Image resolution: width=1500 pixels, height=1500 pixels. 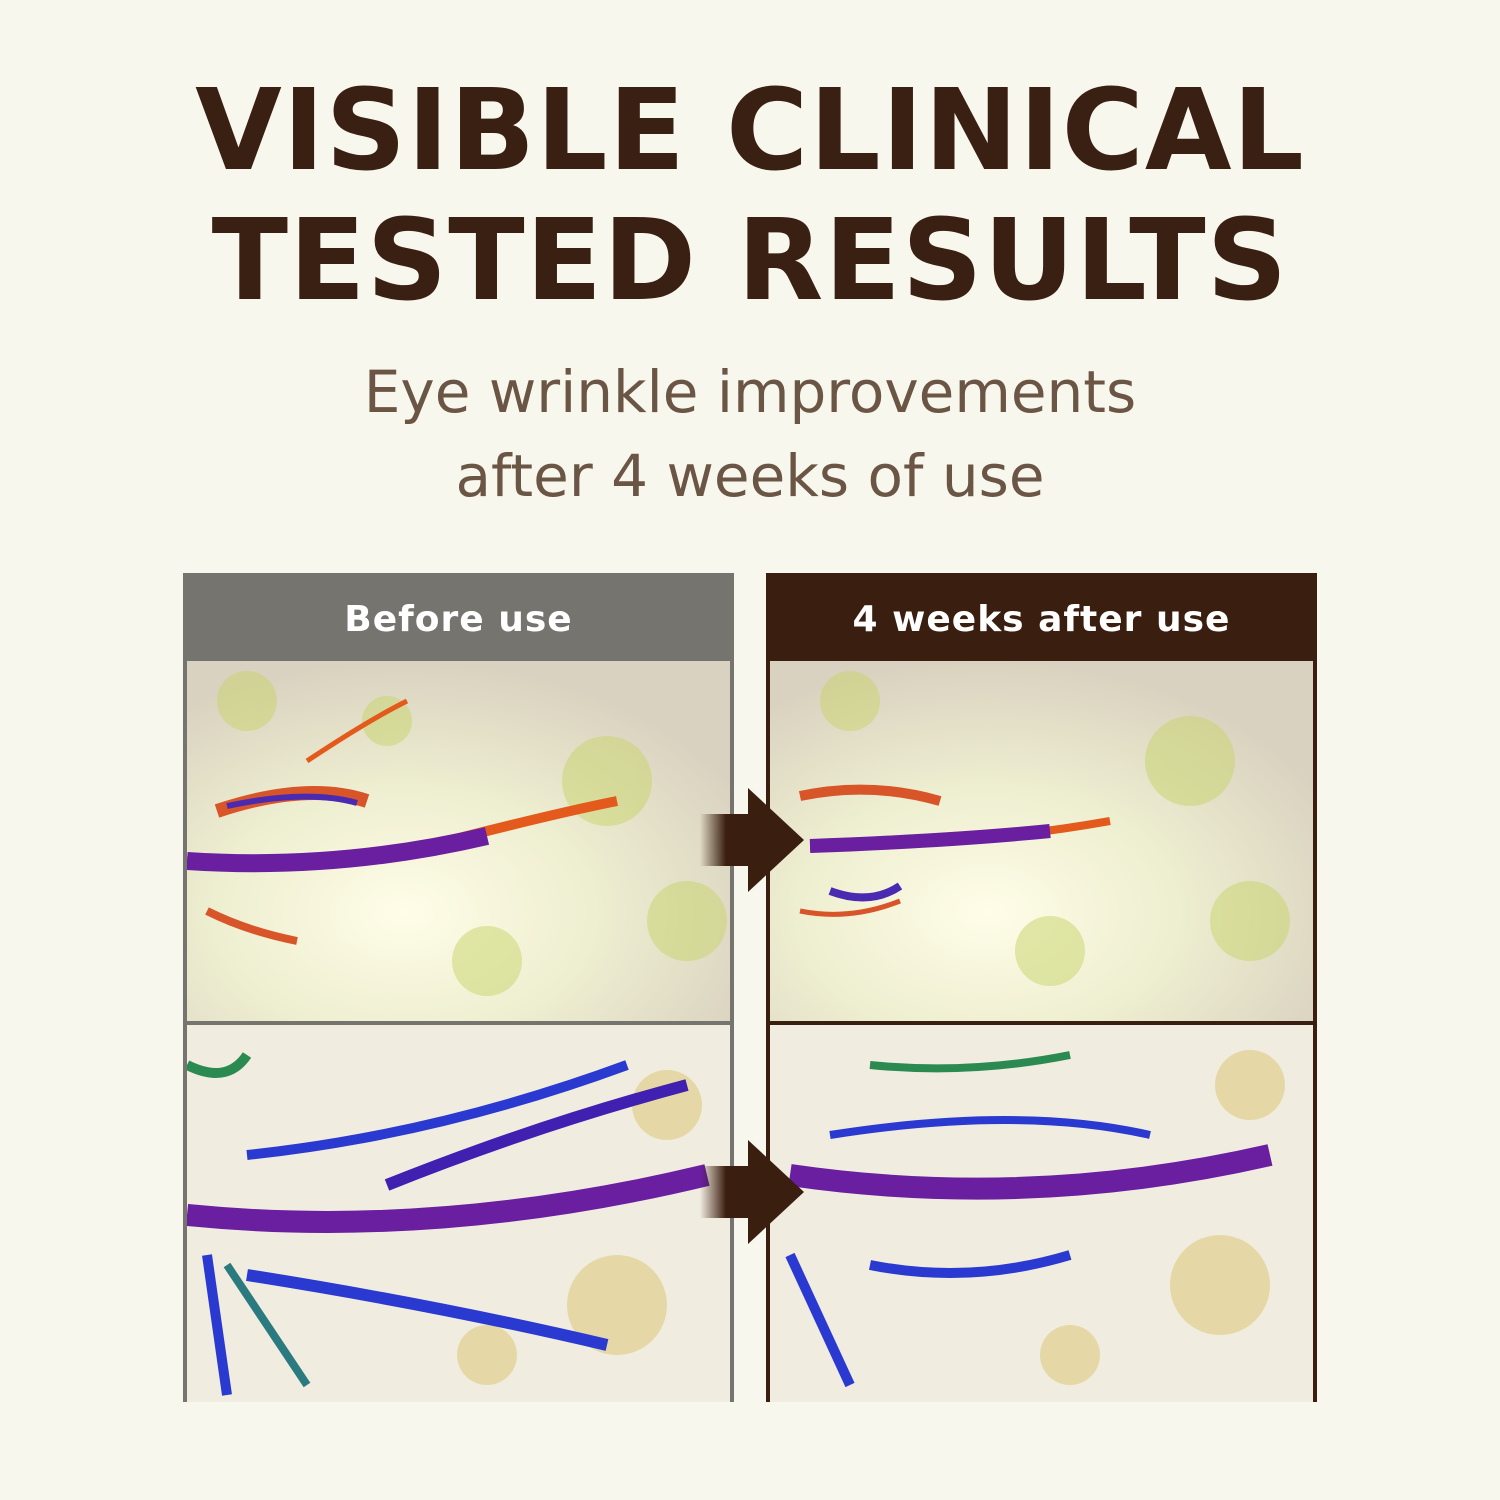 I want to click on after-upper-eye-image, so click(x=1041, y=843).